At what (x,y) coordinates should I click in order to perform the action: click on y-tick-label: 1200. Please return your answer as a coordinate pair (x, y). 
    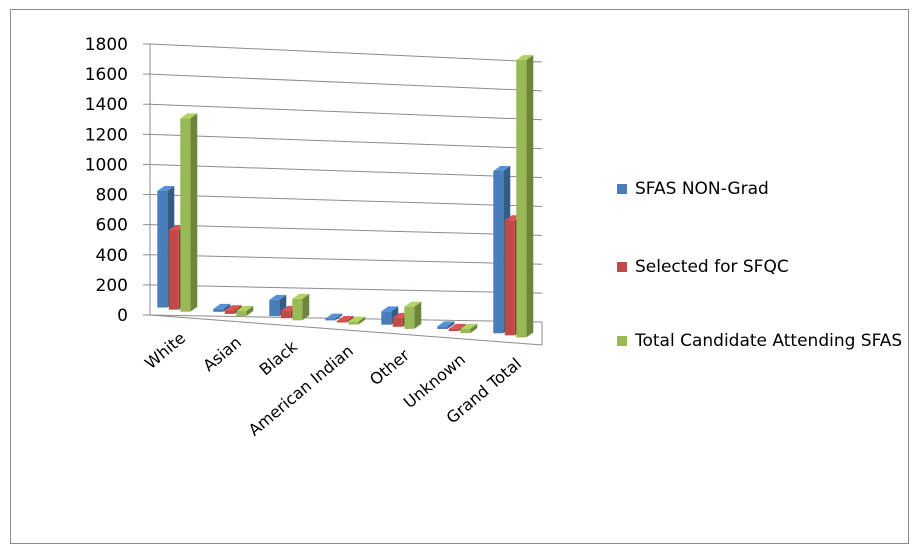
    Looking at the image, I should click on (106, 135).